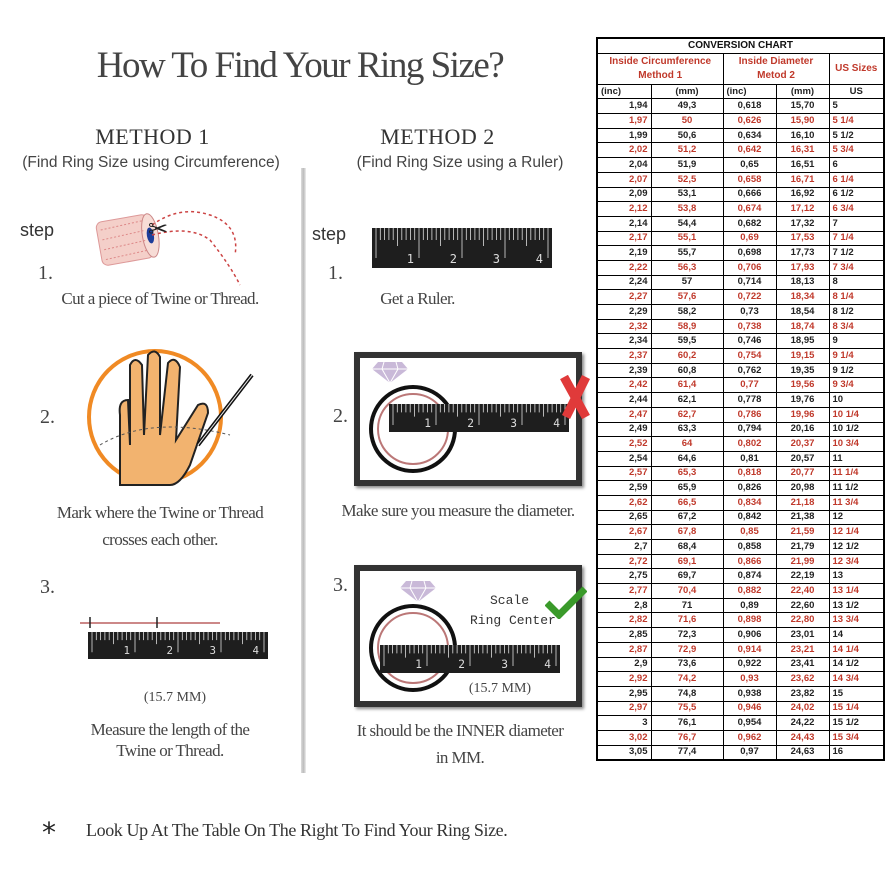 This screenshot has width=886, height=895. Describe the element at coordinates (687, 679) in the screenshot. I see `cell-circ-mm: 74,2` at that location.